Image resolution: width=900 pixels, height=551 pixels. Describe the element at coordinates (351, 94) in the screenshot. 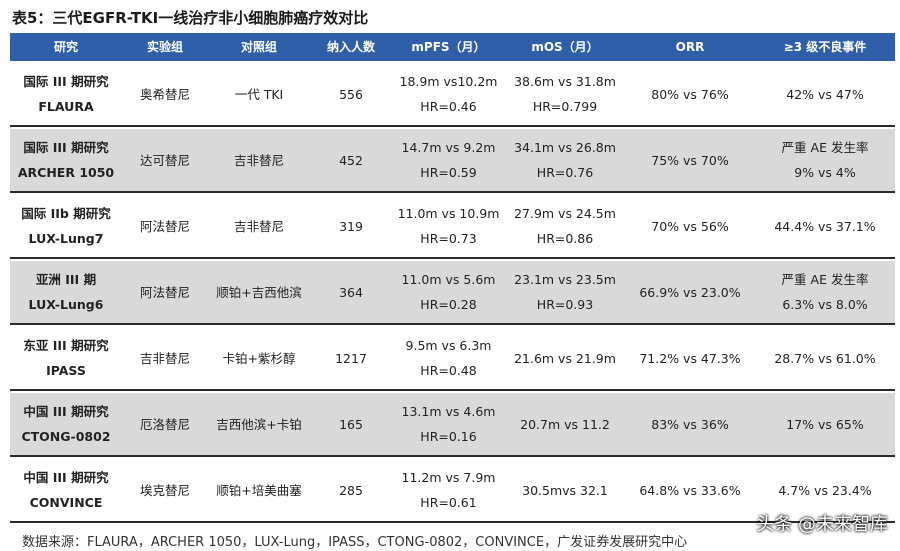

I see `cell-text: 556` at that location.